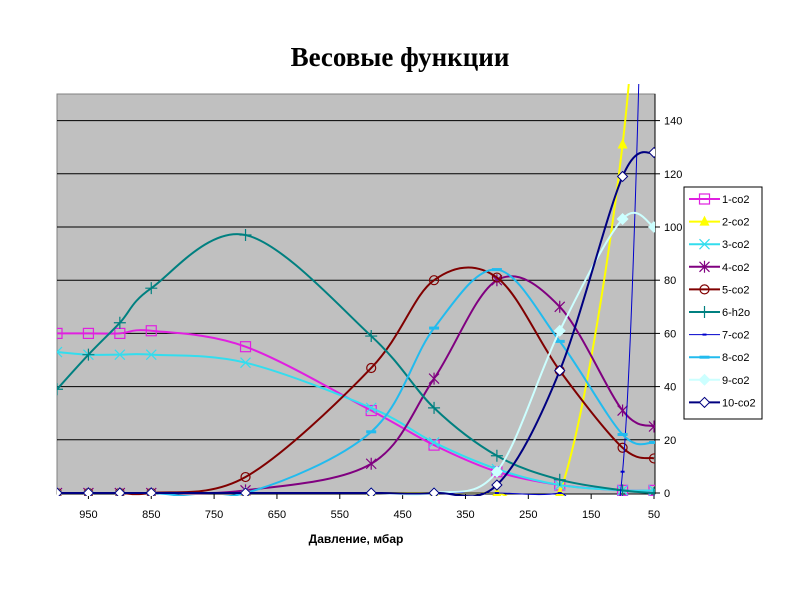  I want to click on x-tick-label: 50, so click(654, 515).